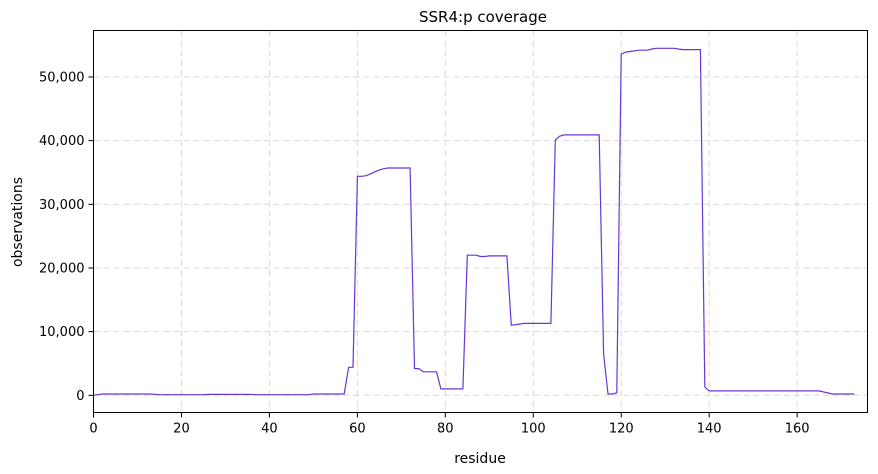  Describe the element at coordinates (93, 429) in the screenshot. I see `x-tick-label: 0` at that location.